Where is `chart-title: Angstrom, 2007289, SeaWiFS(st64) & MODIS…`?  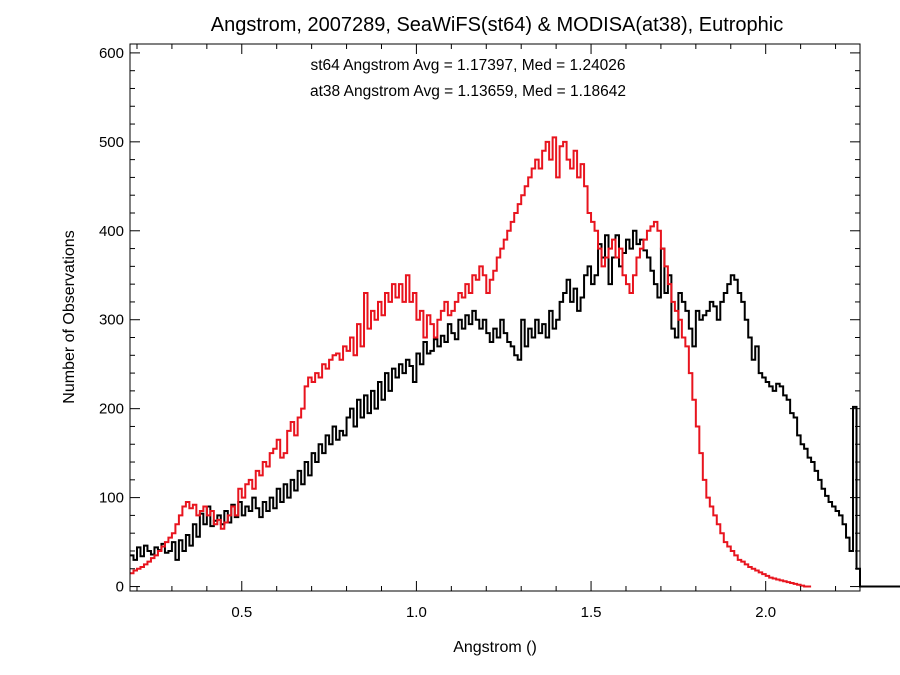
chart-title: Angstrom, 2007289, SeaWiFS(st64) & MODIS… is located at coordinates (497, 25).